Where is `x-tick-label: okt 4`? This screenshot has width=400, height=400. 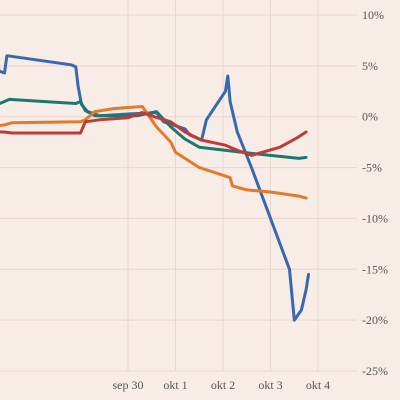 x-tick-label: okt 4 is located at coordinates (318, 385).